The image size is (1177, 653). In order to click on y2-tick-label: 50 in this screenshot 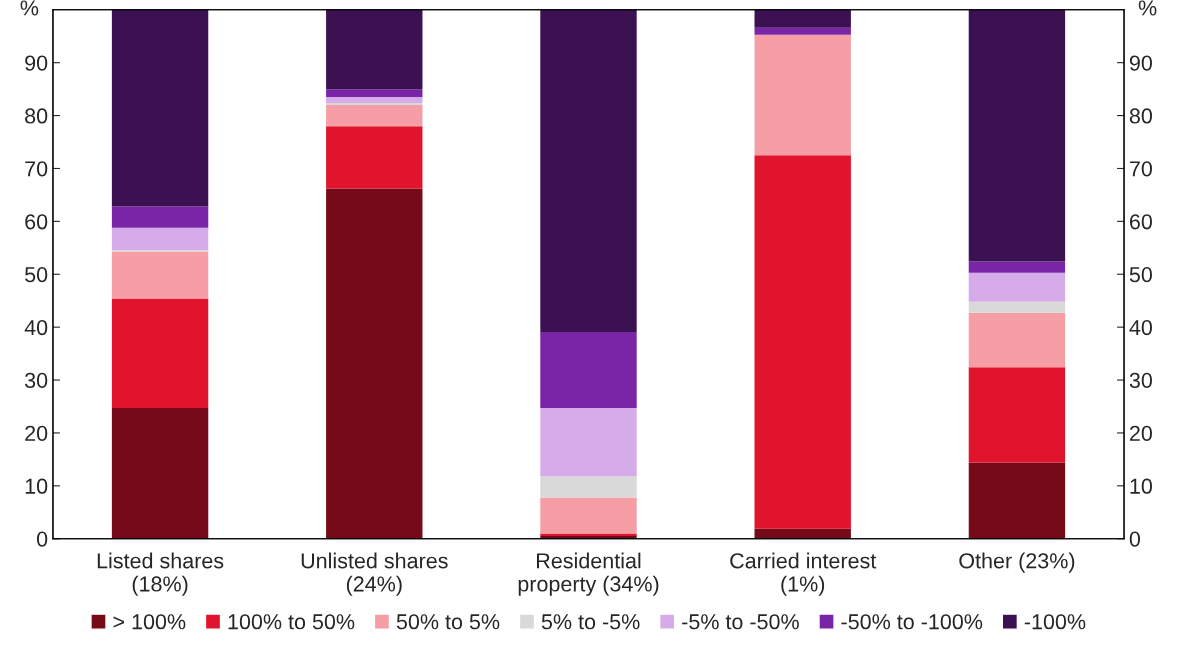, I will do `click(1140, 275)`.